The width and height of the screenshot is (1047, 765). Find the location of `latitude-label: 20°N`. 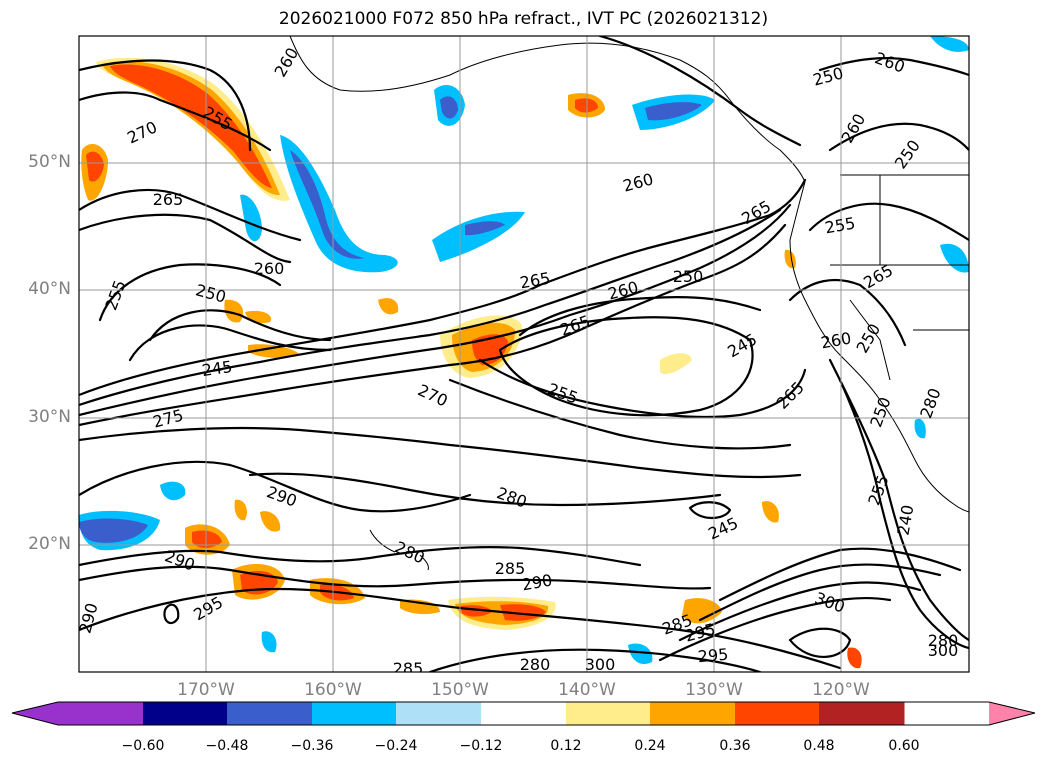

latitude-label: 20°N is located at coordinates (49, 544).